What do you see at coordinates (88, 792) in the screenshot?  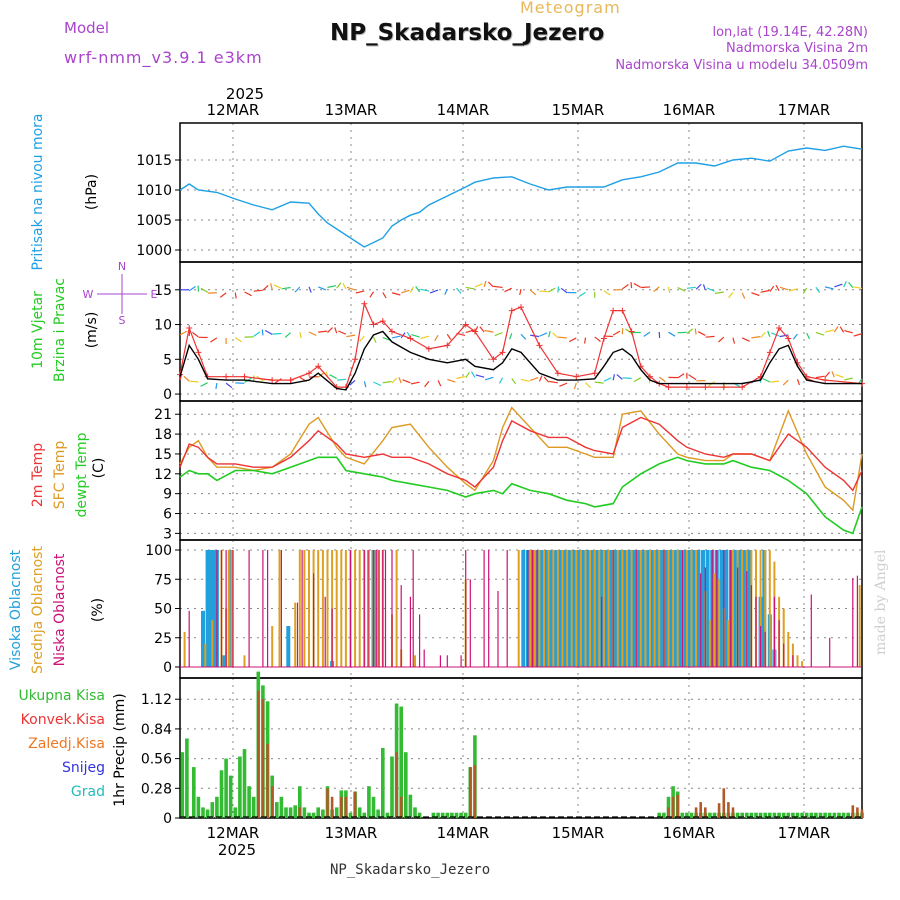 I see `precip-legend-item: Grad` at bounding box center [88, 792].